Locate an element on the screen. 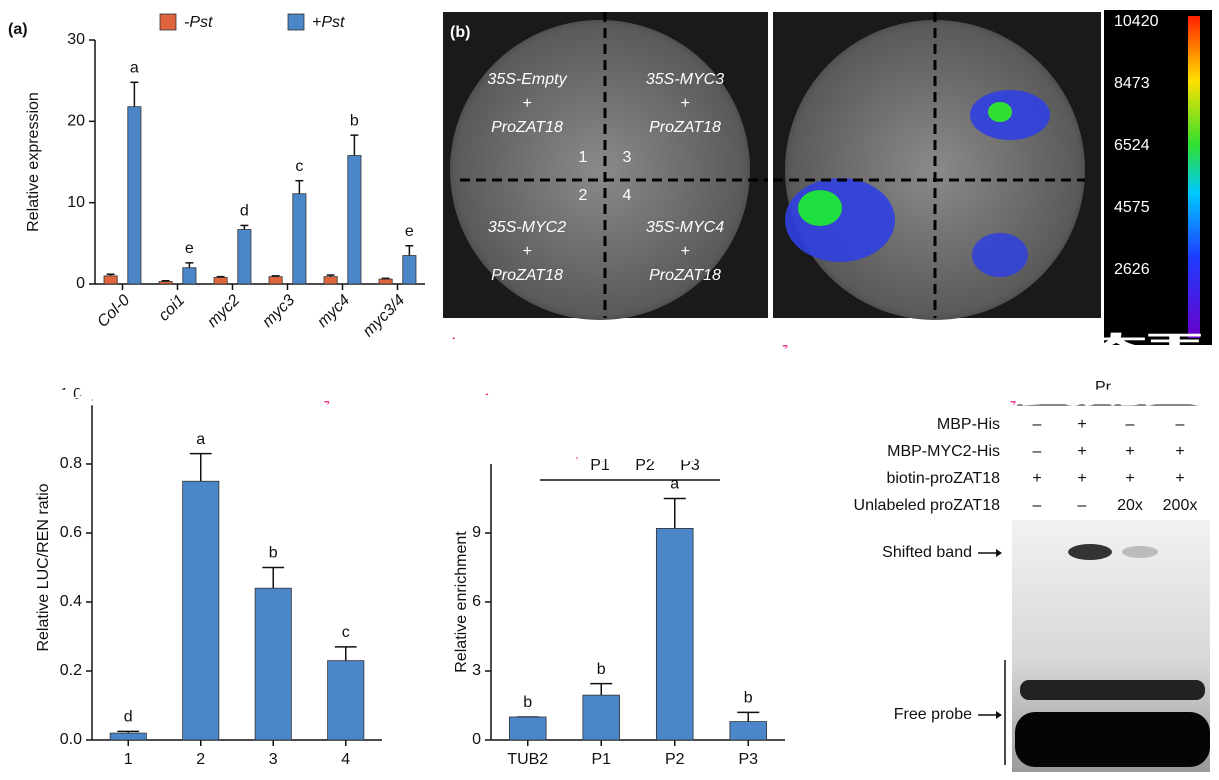 This screenshot has width=1219, height=780. overlay-title: 口语交际讲历史人物故事课件,开局盘点十大王 is located at coordinates (609, 341).